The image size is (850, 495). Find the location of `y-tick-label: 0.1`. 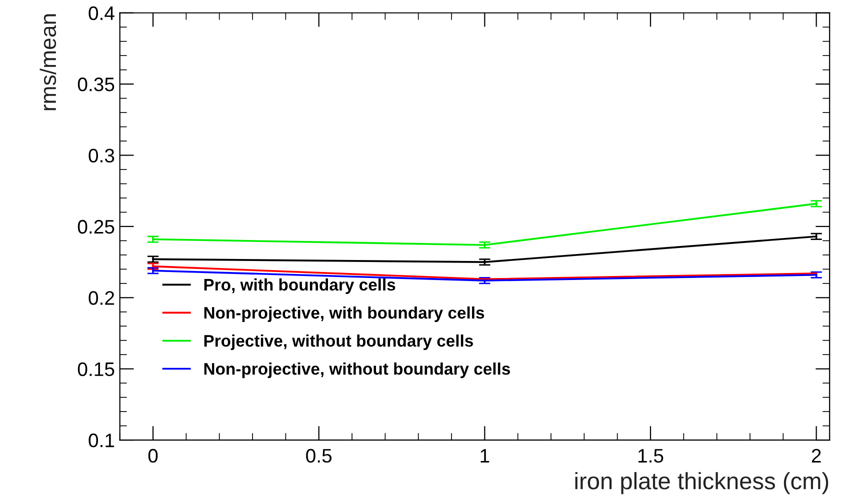

y-tick-label: 0.1 is located at coordinates (101, 441).